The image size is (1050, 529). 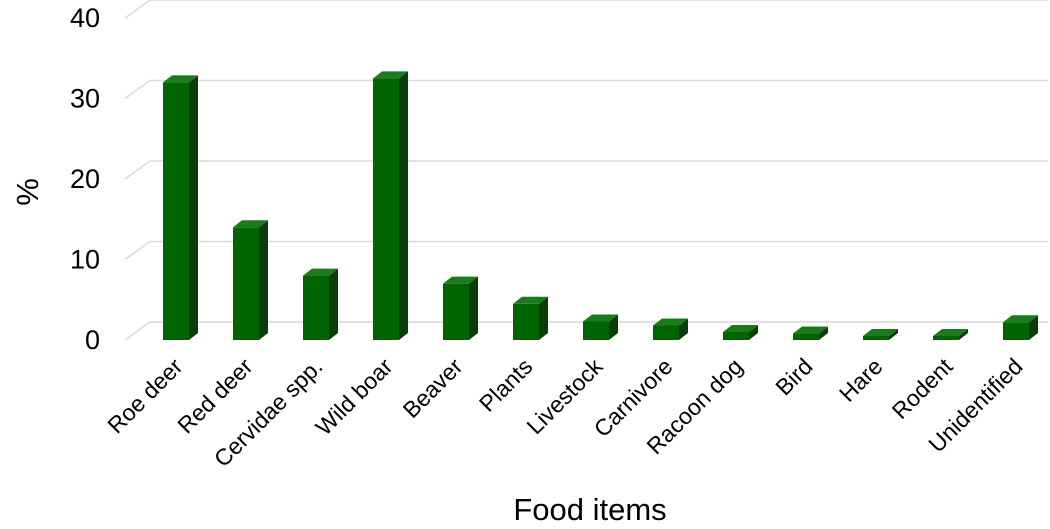 I want to click on x-tick-label: Hare, so click(x=861, y=380).